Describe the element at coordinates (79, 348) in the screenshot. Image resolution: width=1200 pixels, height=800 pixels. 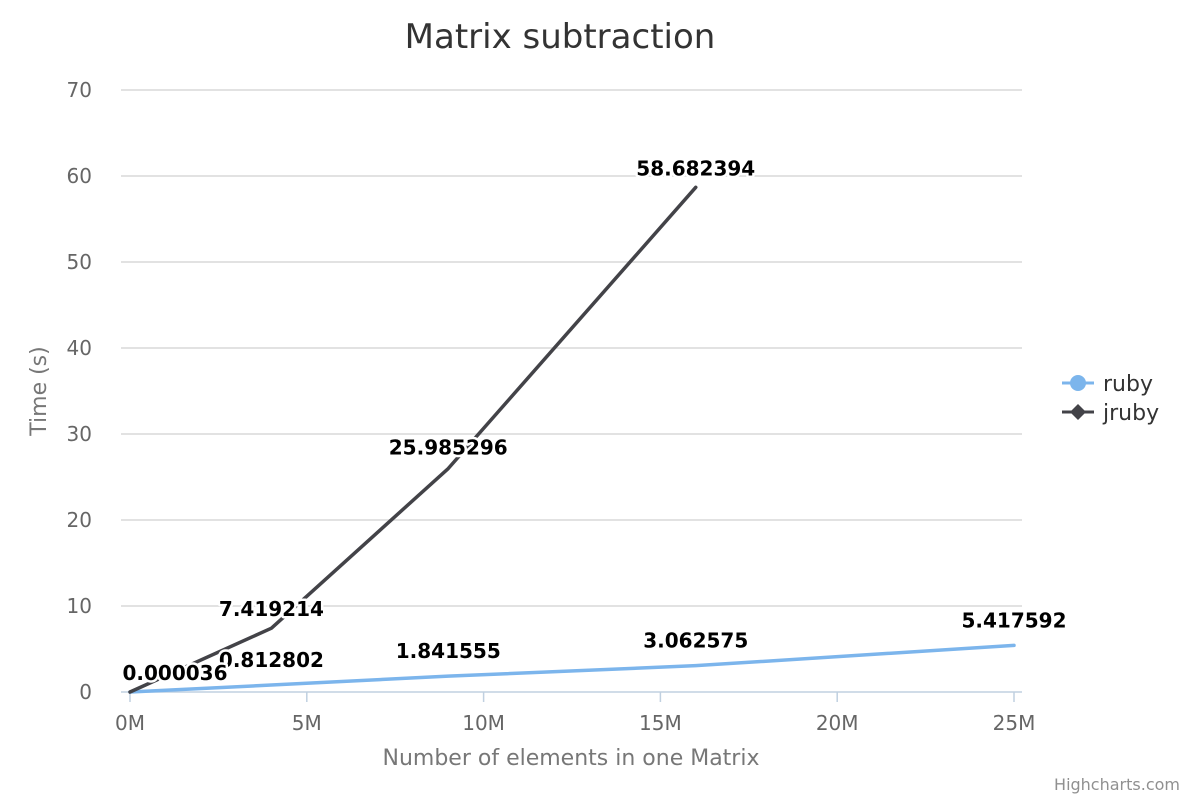
I see `y-tick-label: 40` at that location.